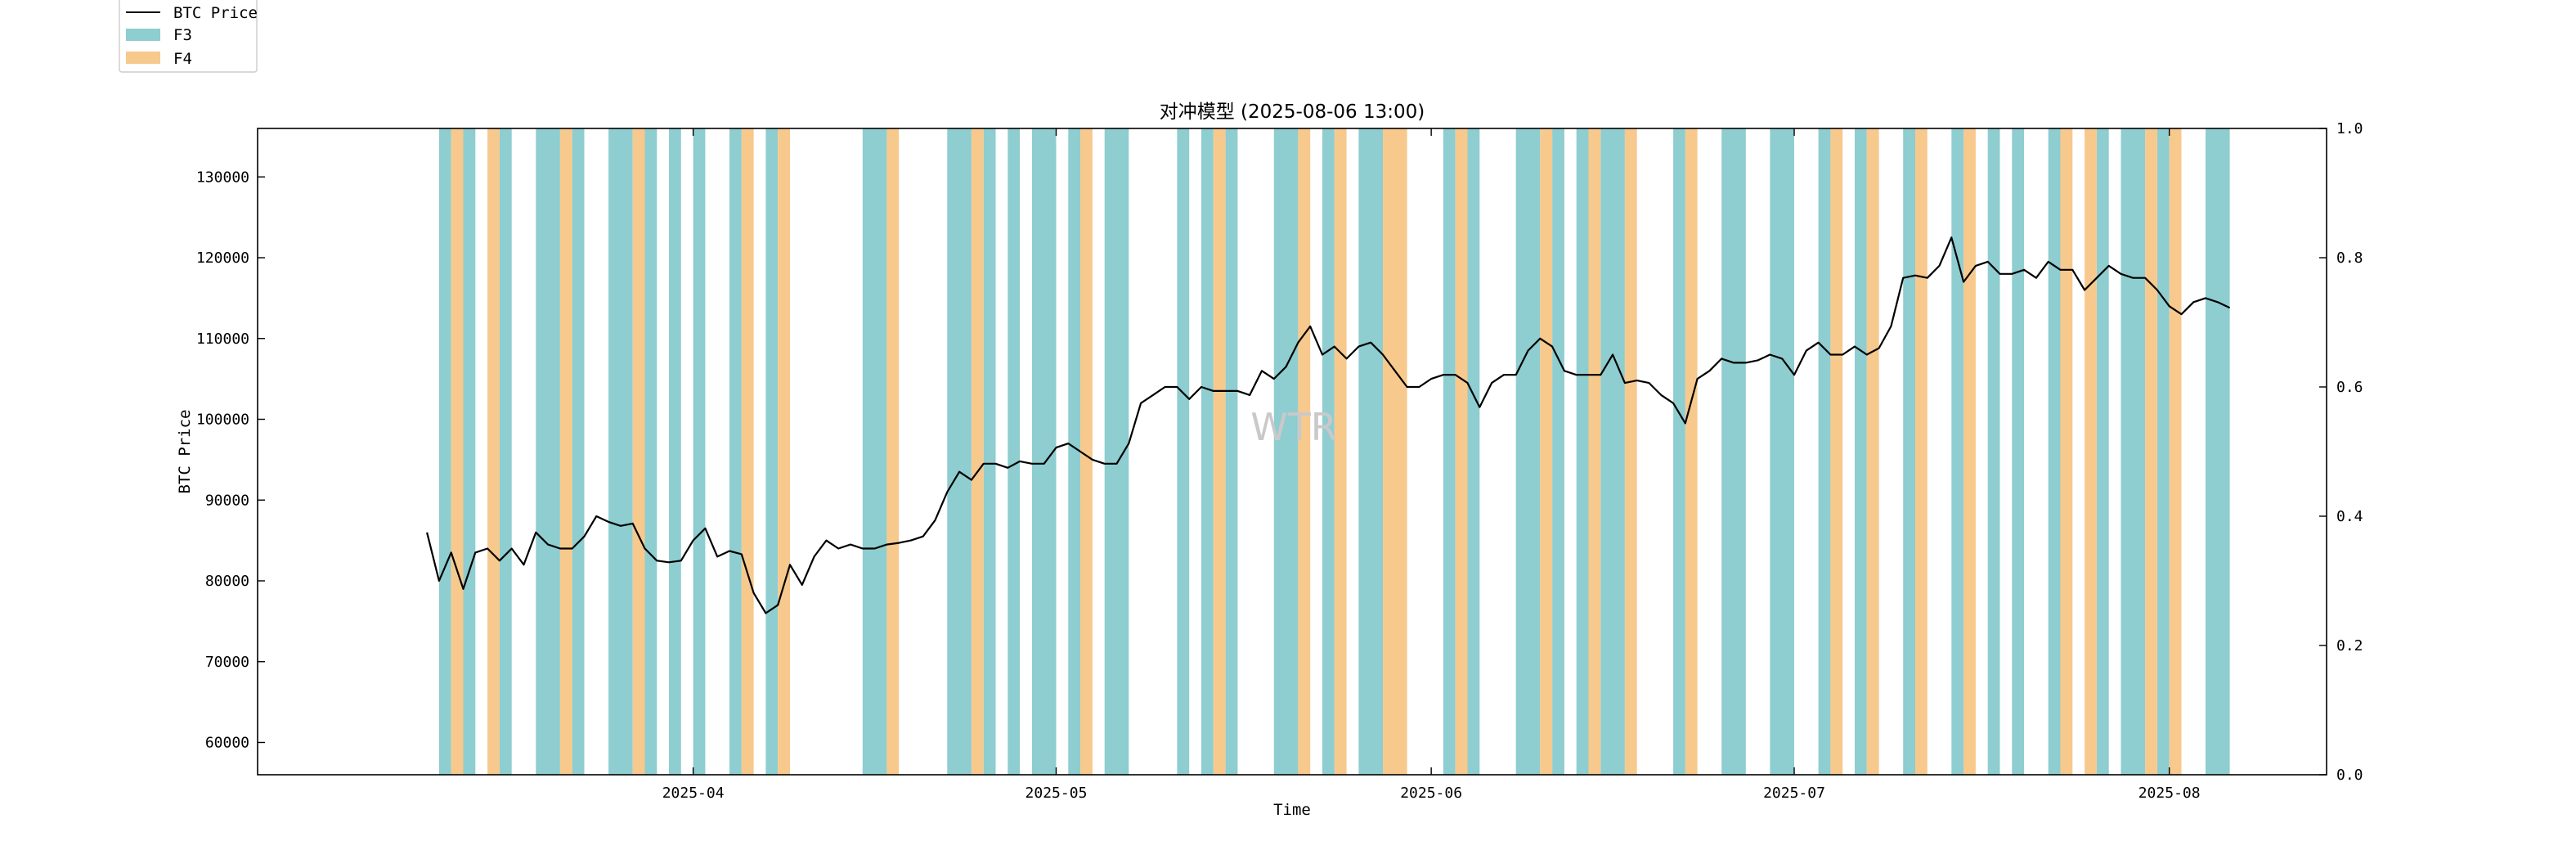 The height and width of the screenshot is (859, 2576). Describe the element at coordinates (1293, 427) in the screenshot. I see `watermark-text: WTR` at that location.